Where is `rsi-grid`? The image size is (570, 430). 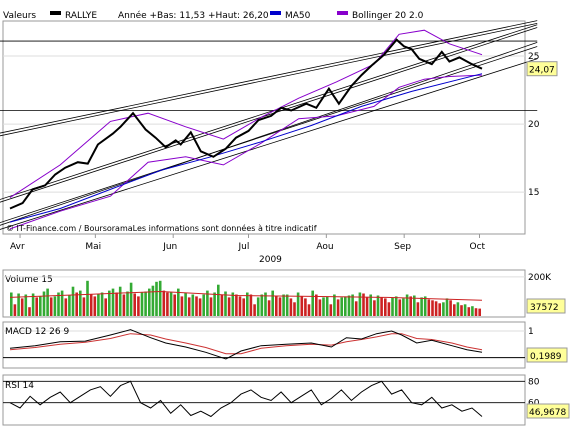
rsi-grid is located at coordinates (264, 392).